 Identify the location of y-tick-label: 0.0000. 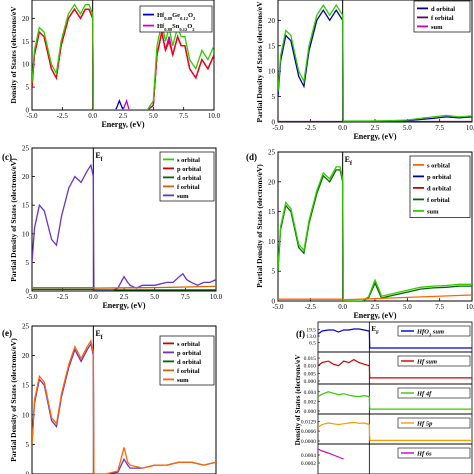
(308, 442).